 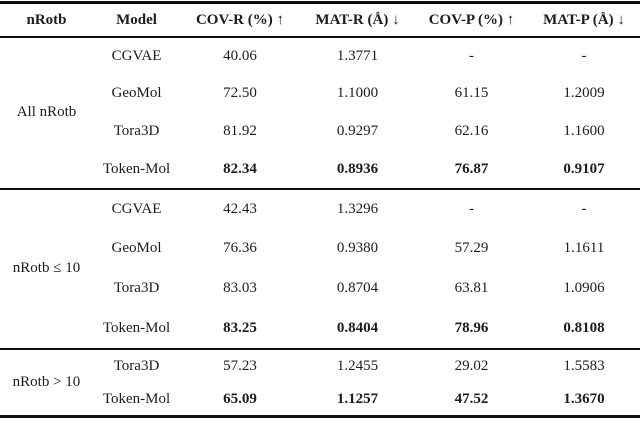 What do you see at coordinates (240, 398) in the screenshot?
I see `value-cell: 65.09` at bounding box center [240, 398].